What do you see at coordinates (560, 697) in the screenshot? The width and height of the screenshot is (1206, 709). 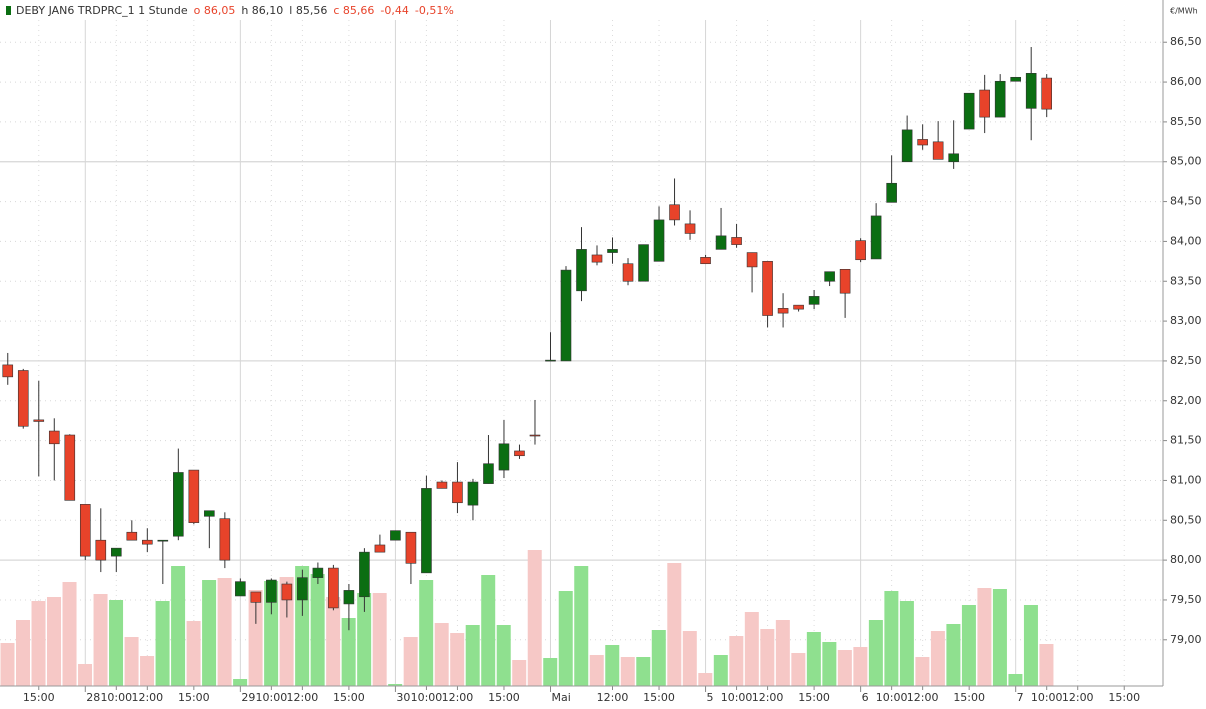 I see `day-tick-label: Mai` at bounding box center [560, 697].